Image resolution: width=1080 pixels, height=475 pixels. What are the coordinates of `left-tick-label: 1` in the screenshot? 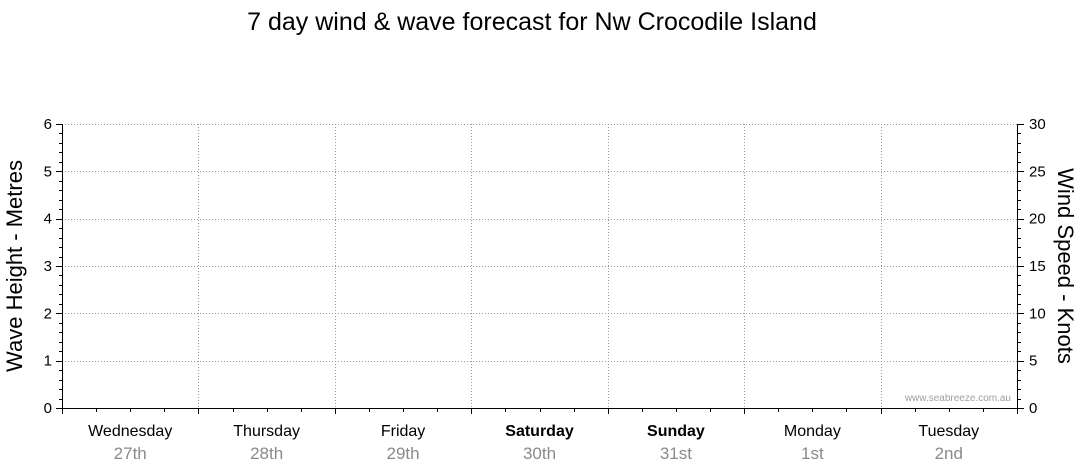 It's located at (48, 361).